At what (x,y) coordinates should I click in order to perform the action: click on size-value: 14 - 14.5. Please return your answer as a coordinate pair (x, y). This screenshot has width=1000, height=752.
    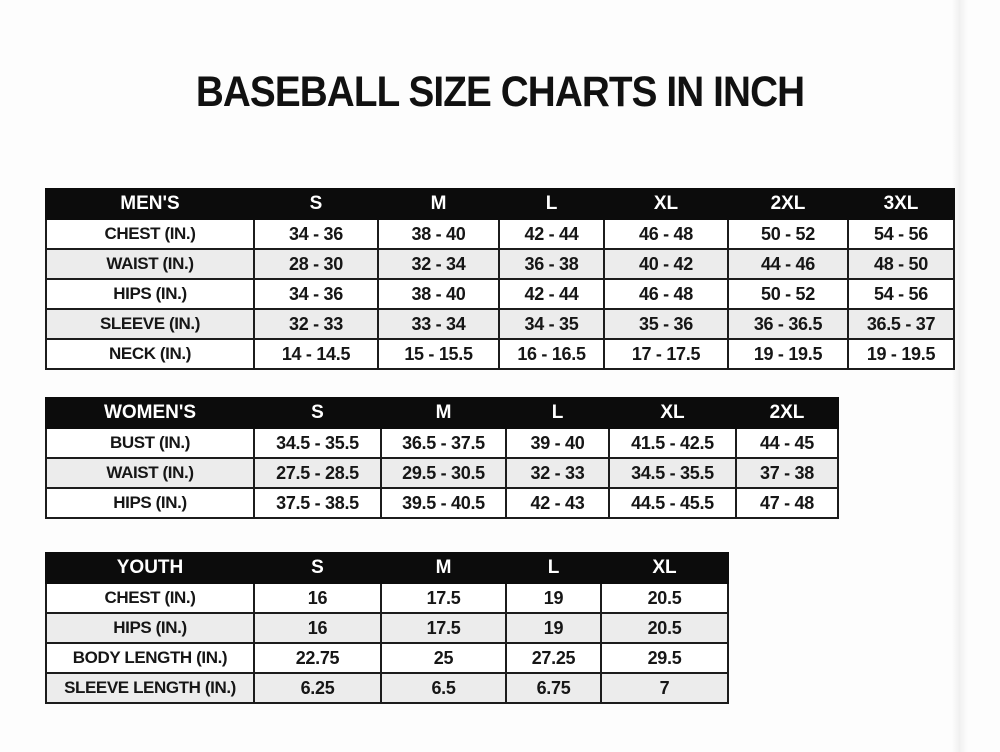
    Looking at the image, I should click on (316, 354).